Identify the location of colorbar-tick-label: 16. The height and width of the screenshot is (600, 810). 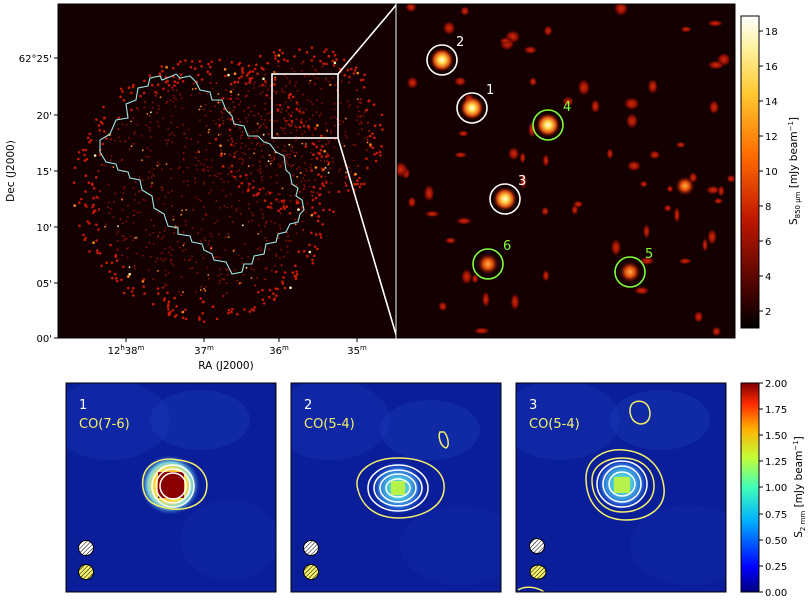
(771, 67).